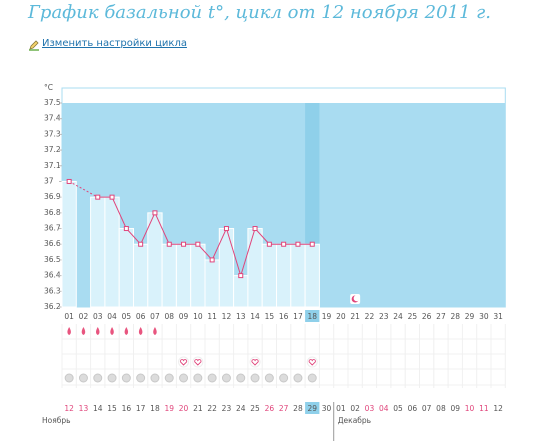 The width and height of the screenshot is (550, 441). I want to click on date-label: 09, so click(455, 408).